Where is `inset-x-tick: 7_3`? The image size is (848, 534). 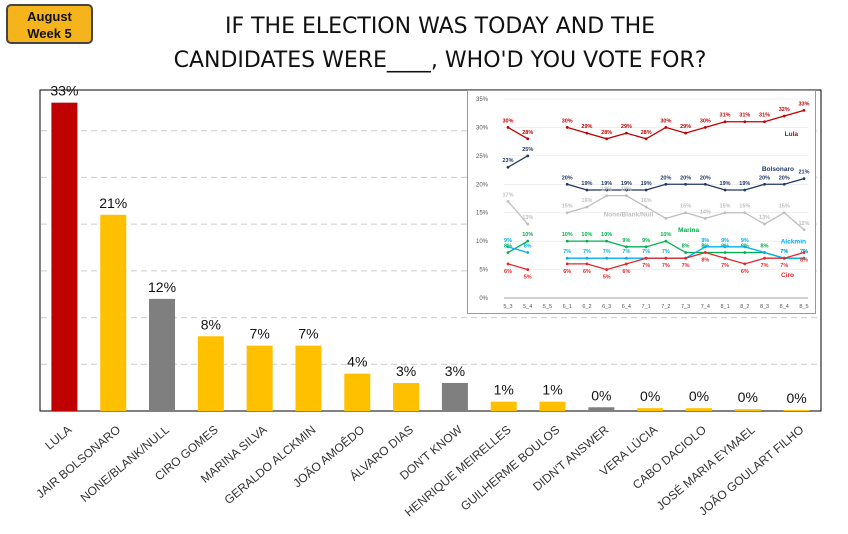 inset-x-tick: 7_3 is located at coordinates (685, 307).